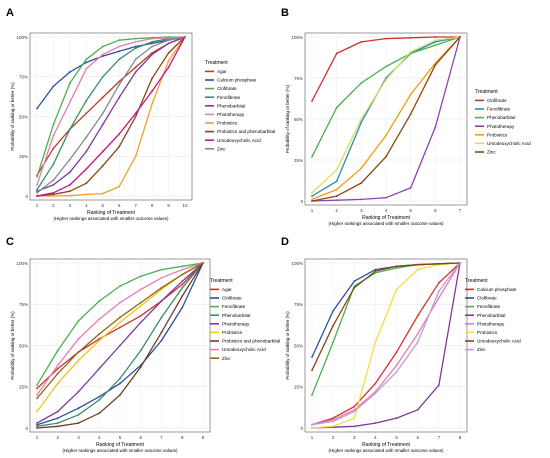 This screenshot has height=458, width=550. What do you see at coordinates (232, 298) in the screenshot?
I see `legend-entry: Clofibrate` at bounding box center [232, 298].